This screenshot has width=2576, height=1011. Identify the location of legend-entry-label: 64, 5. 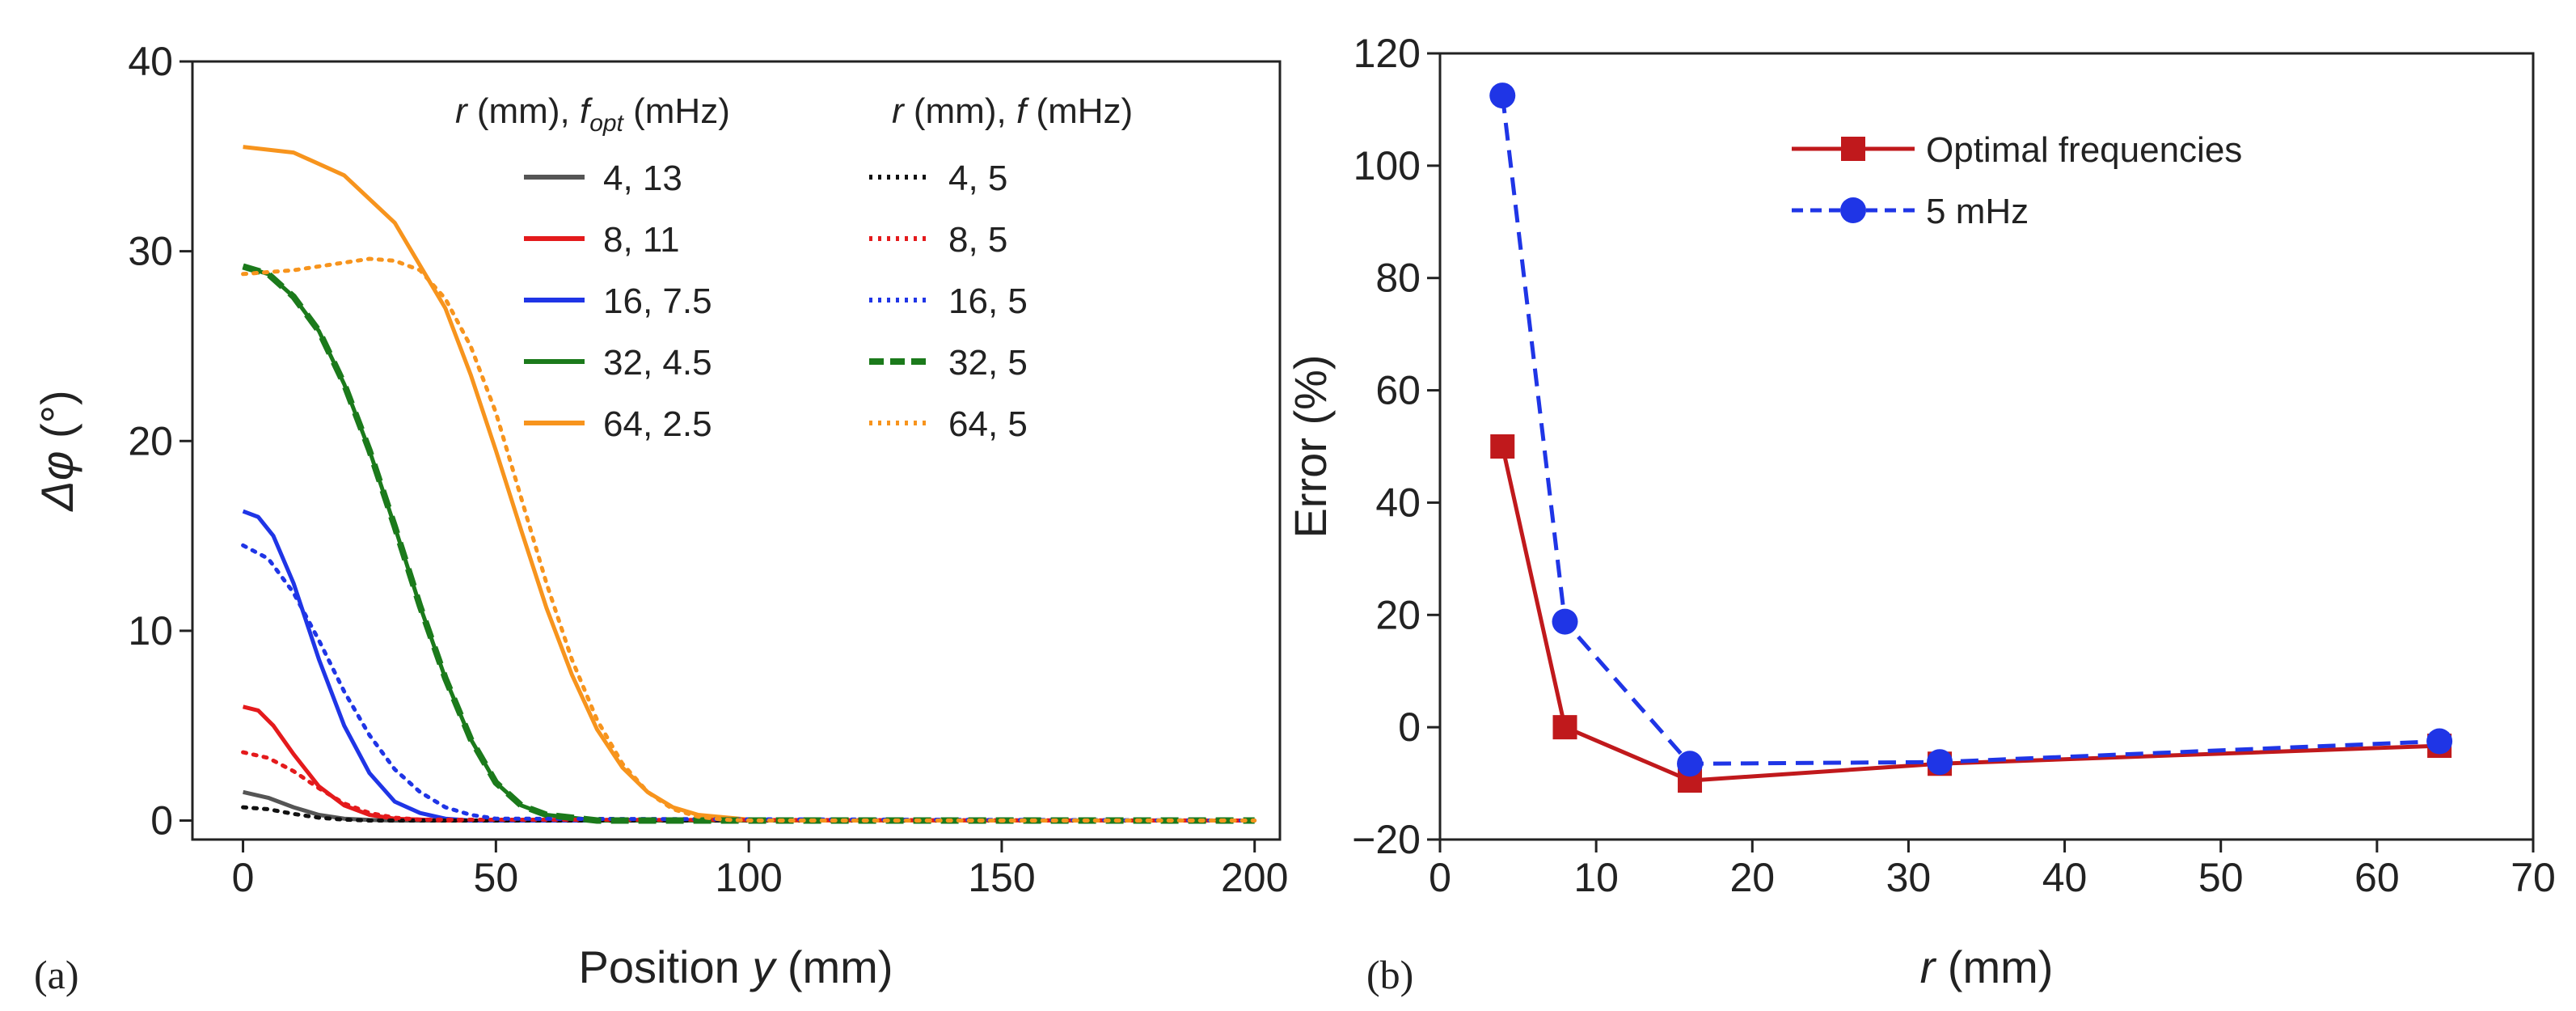
(988, 424).